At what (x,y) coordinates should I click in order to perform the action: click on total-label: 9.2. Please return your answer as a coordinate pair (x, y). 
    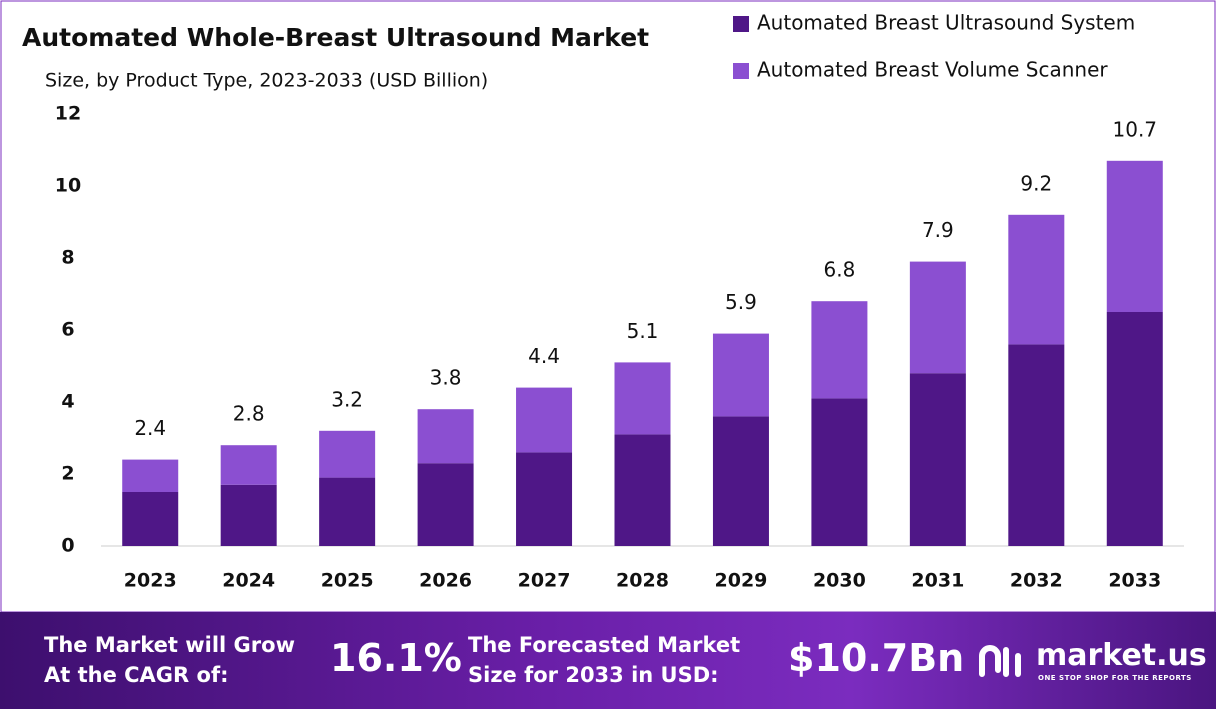
    Looking at the image, I should click on (1036, 183).